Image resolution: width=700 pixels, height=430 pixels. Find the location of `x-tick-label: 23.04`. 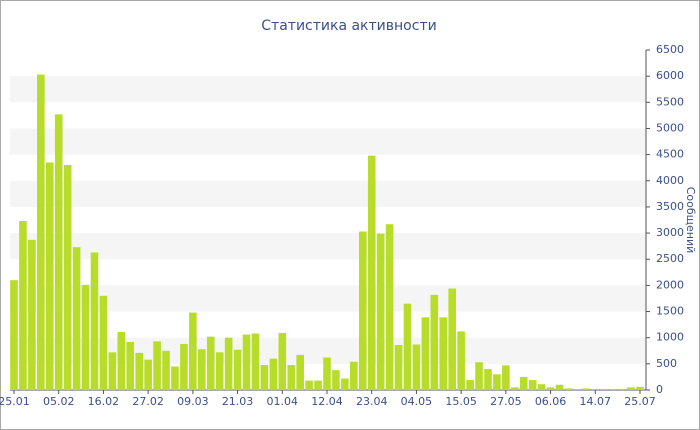

x-tick-label: 23.04 is located at coordinates (372, 401).